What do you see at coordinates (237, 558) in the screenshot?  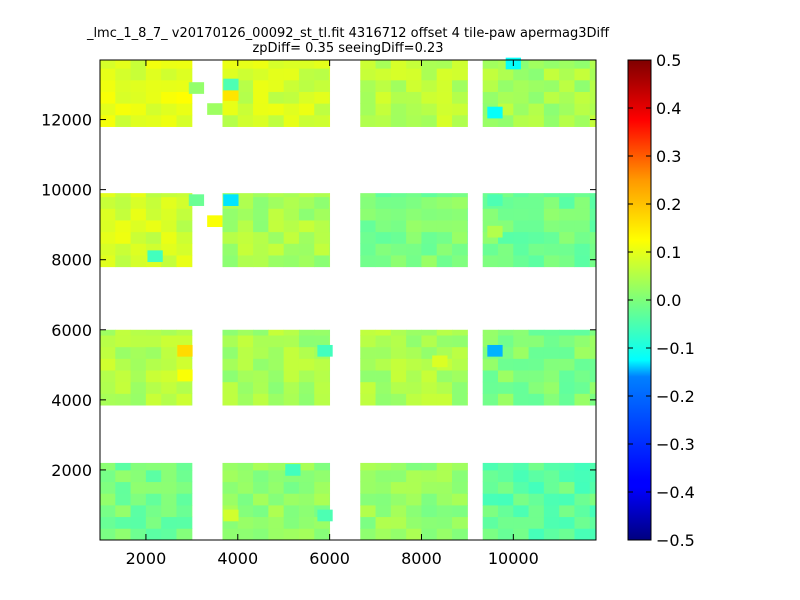 I see `x-tick-label: 4000` at bounding box center [237, 558].